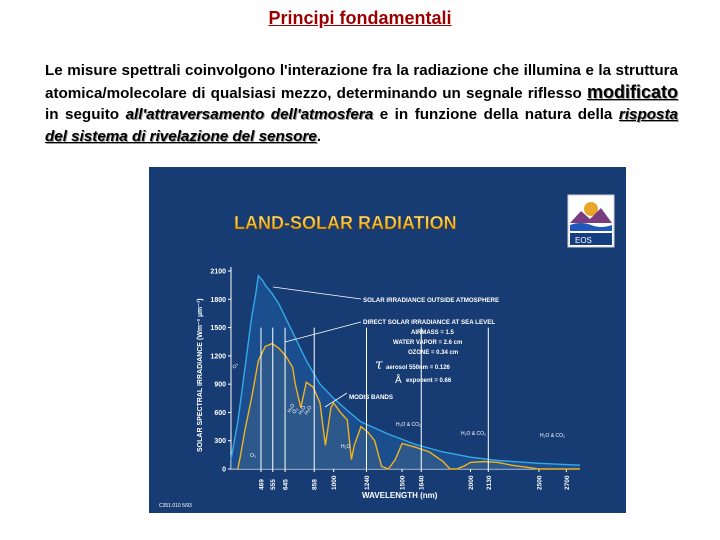 Image resolution: width=720 pixels, height=540 pixels. What do you see at coordinates (408, 425) in the screenshot?
I see `absorption-label-h2o-co2-a: H₂O & CO₂` at bounding box center [408, 425].